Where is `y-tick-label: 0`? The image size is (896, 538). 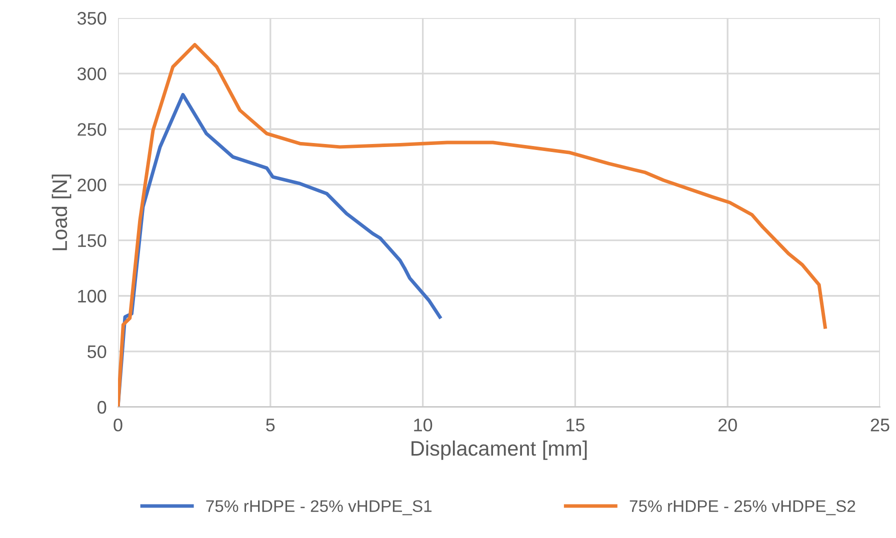 y-tick-label: 0 is located at coordinates (102, 407).